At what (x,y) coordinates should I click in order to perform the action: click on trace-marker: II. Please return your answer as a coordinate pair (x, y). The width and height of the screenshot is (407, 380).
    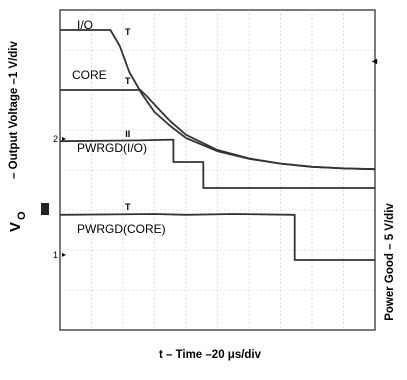
    Looking at the image, I should click on (127, 134).